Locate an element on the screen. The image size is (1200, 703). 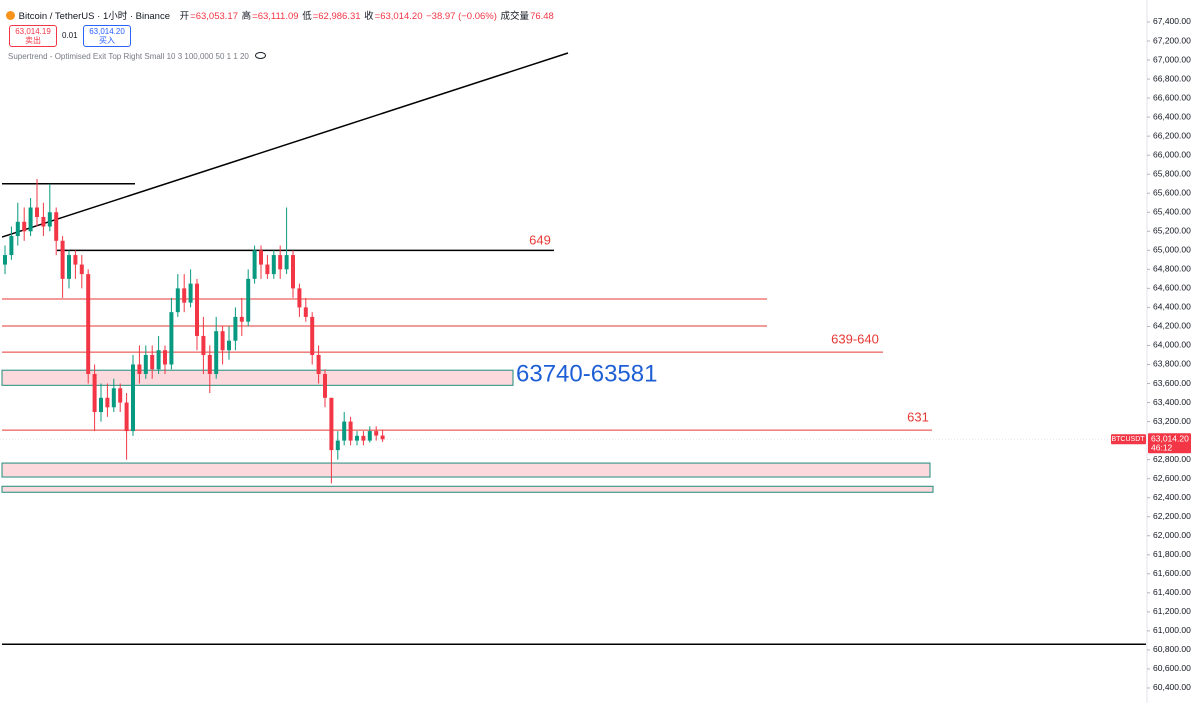
high-value: =63,111.09 is located at coordinates (275, 16).